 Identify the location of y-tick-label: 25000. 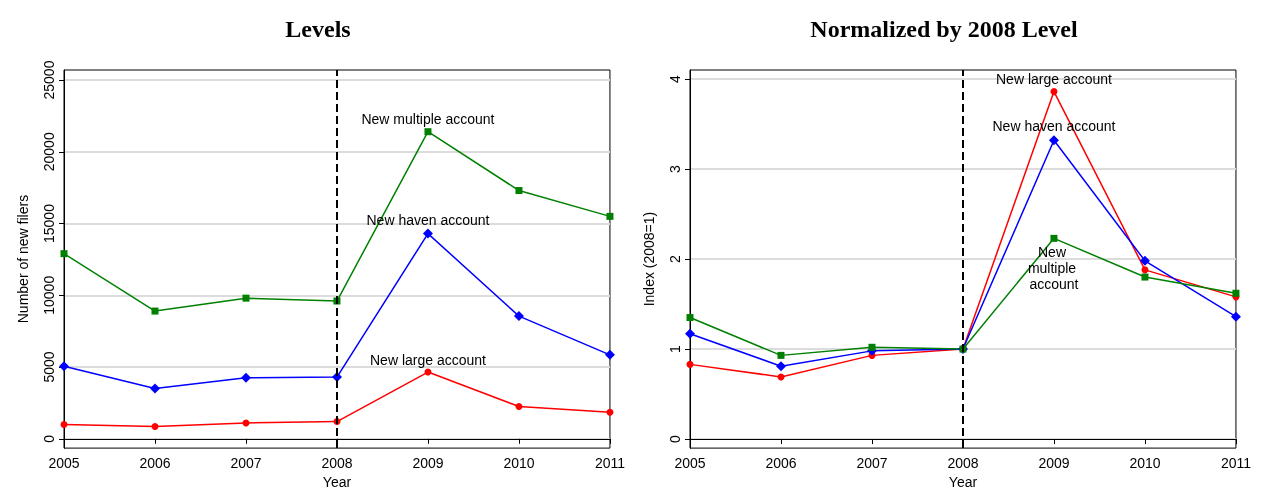
(49, 80).